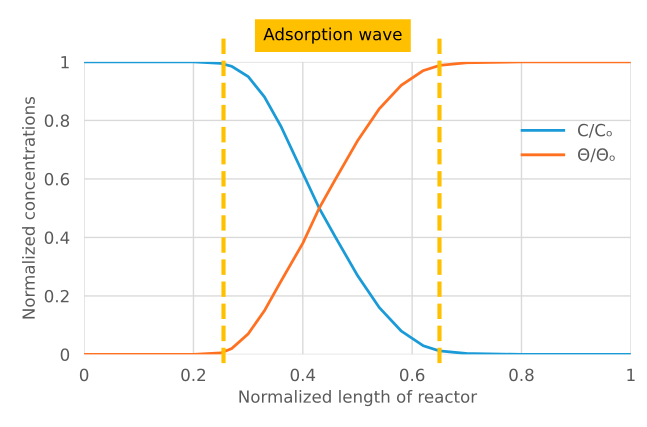  I want to click on y-tick-label: 0.8, so click(57, 120).